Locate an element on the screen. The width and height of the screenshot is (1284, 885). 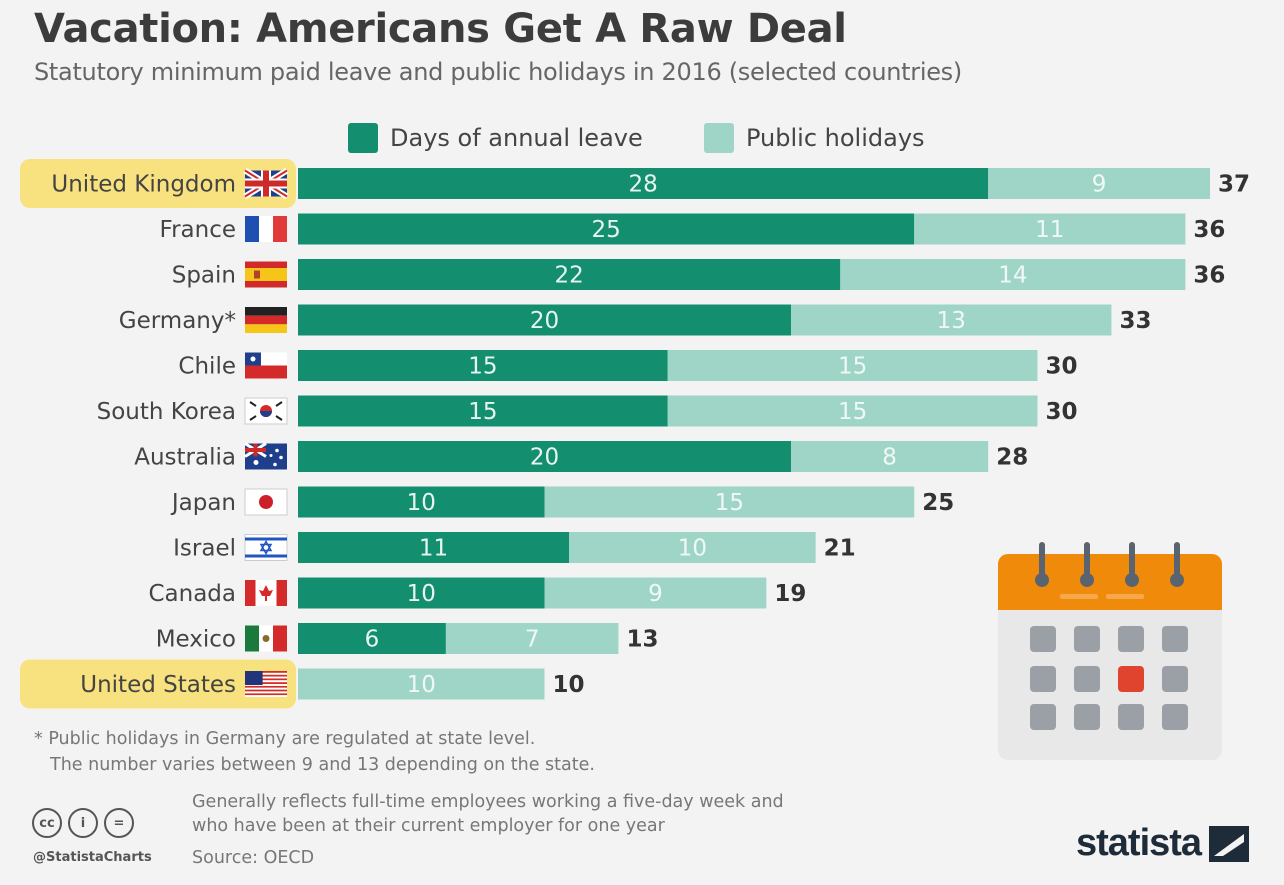
by-icon: i is located at coordinates (83, 823).